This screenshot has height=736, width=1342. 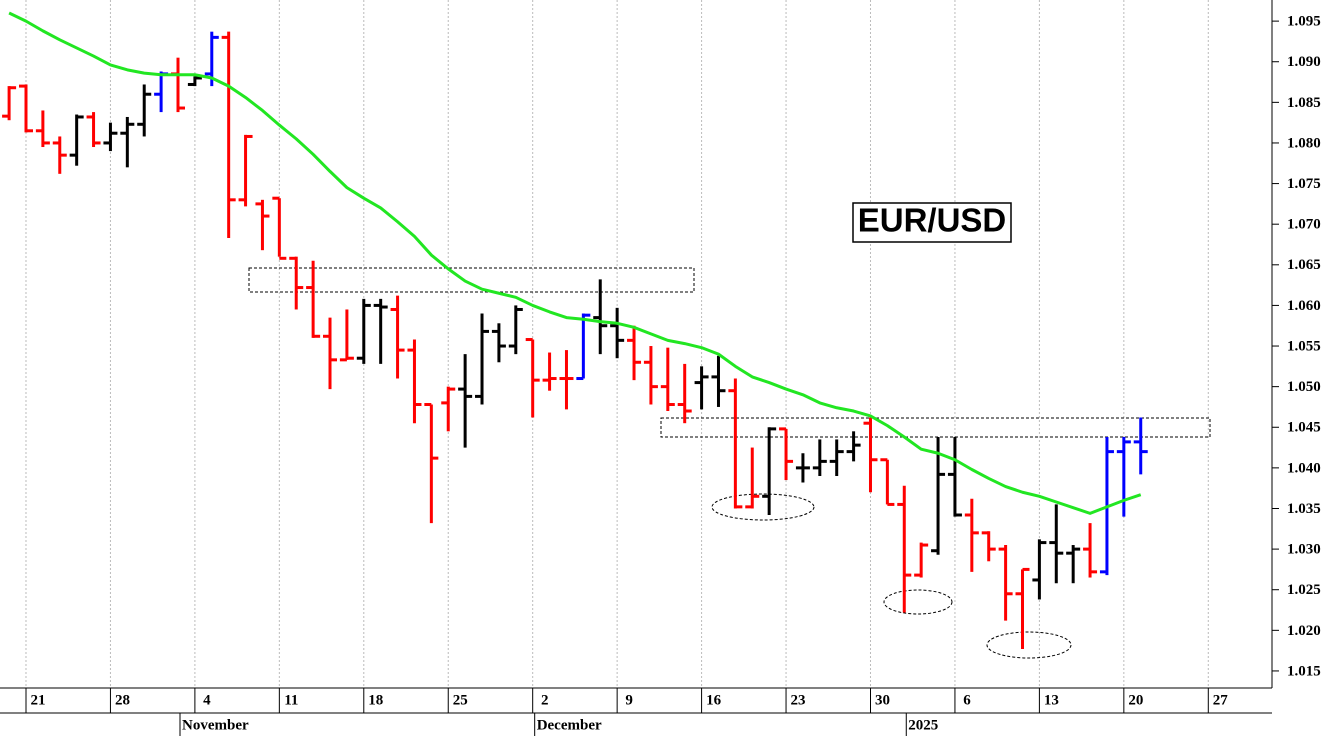 What do you see at coordinates (1304, 143) in the screenshot?
I see `y-tick-label: 1.080` at bounding box center [1304, 143].